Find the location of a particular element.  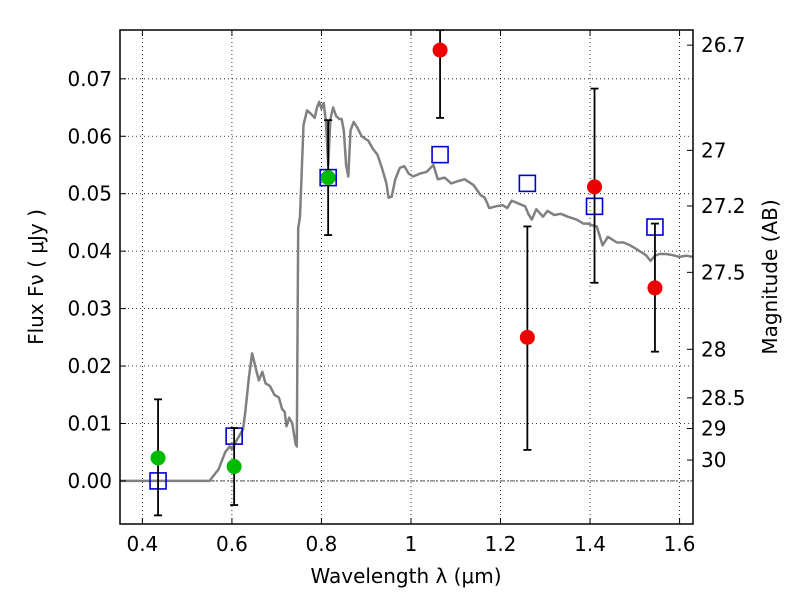

y-tick-label: 0.07 is located at coordinates (89, 79).